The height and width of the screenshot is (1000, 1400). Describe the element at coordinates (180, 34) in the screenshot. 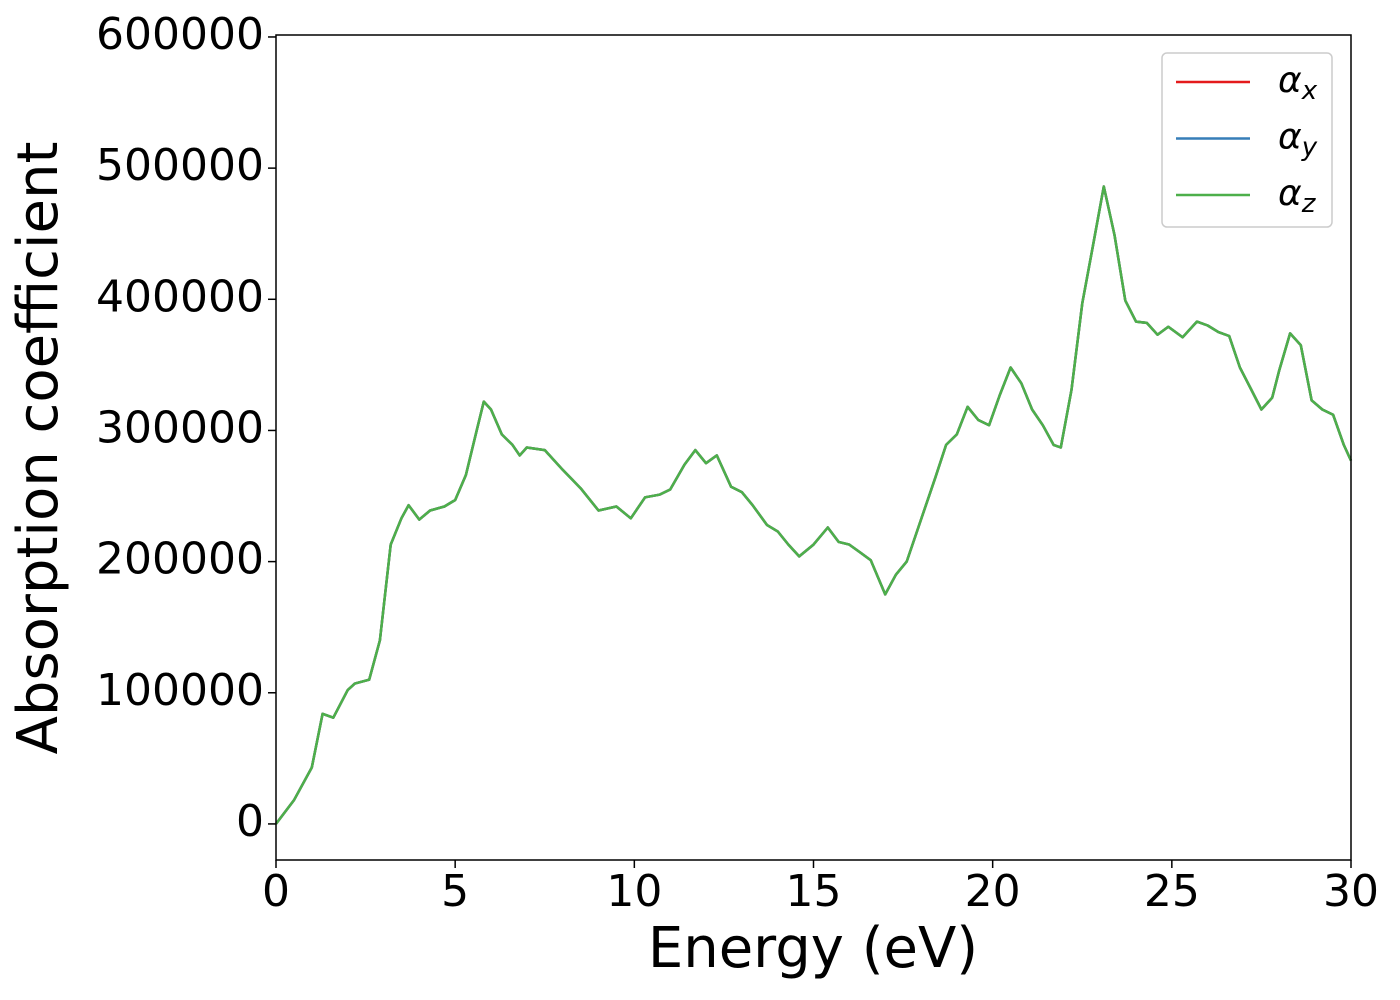

I see `y-tick-label: 600000` at that location.